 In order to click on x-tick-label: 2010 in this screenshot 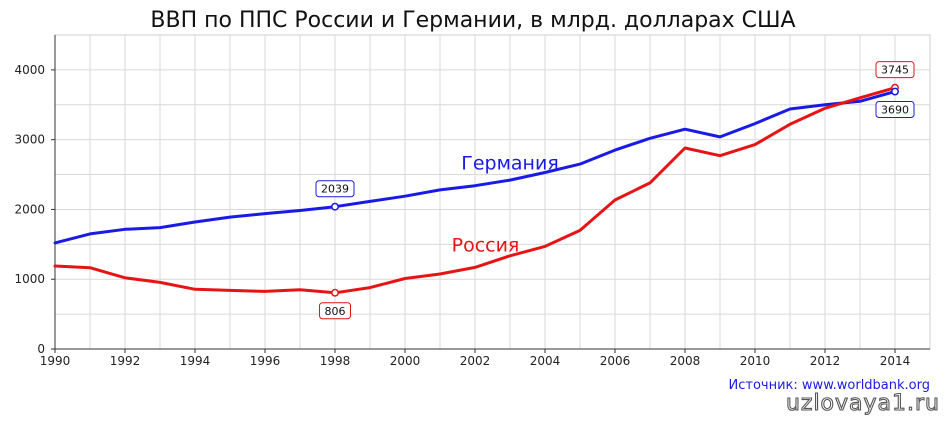, I will do `click(755, 361)`.